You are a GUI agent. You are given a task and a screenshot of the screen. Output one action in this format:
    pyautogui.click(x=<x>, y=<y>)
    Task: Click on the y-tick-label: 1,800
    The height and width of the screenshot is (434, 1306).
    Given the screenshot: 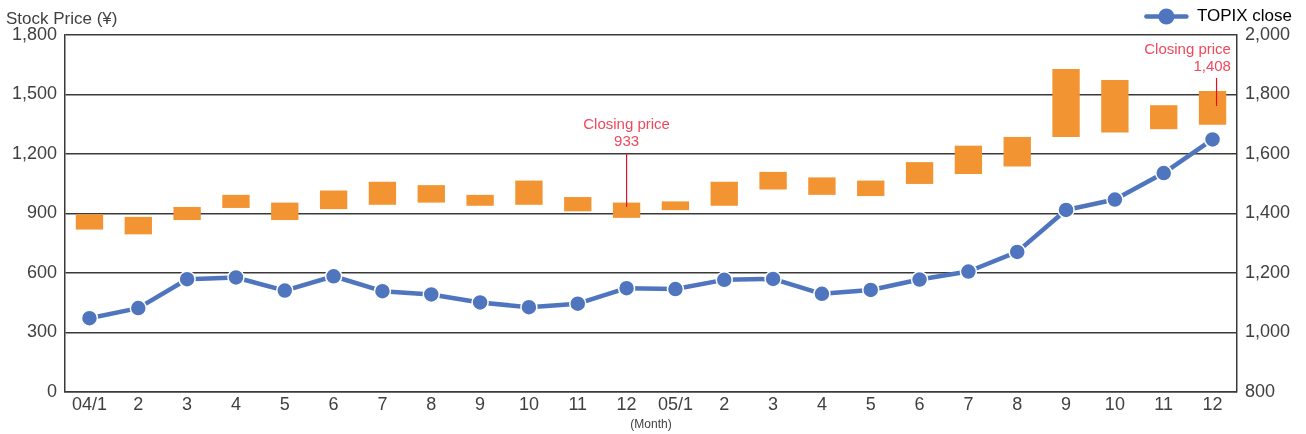 What is the action you would take?
    pyautogui.click(x=35, y=33)
    